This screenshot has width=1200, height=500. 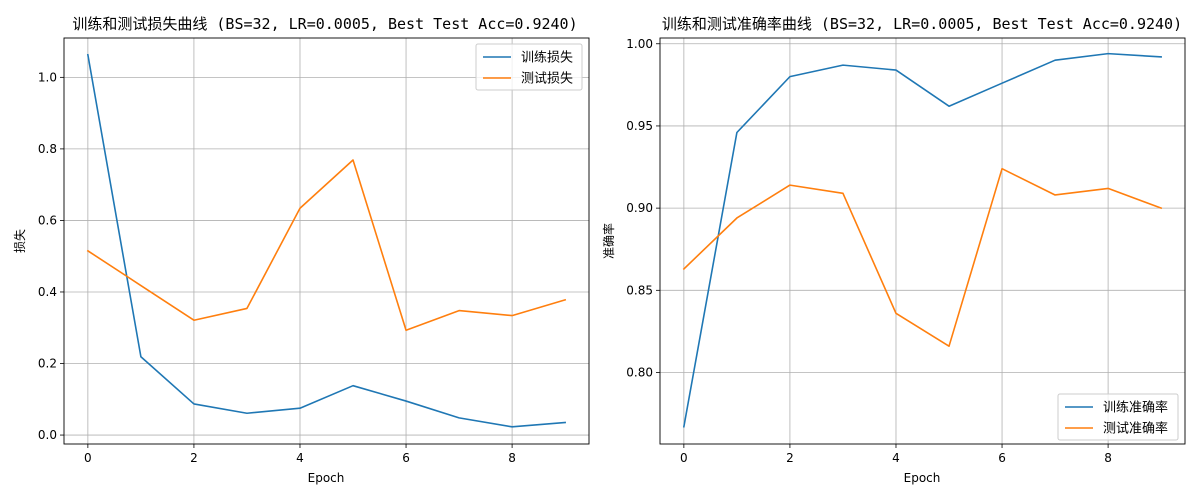 I want to click on legend-label-test-acc: 测试准确率, so click(x=1135, y=429).